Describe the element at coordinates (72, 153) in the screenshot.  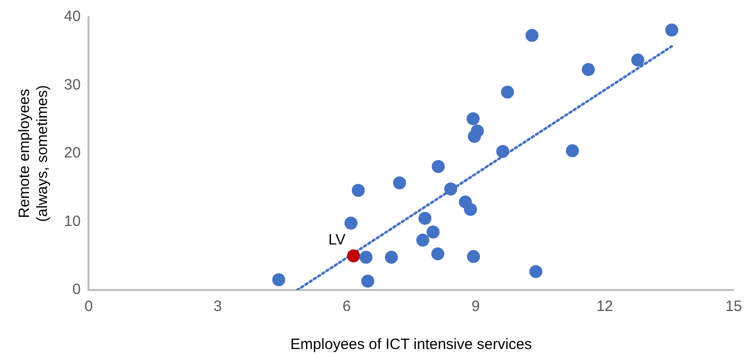
I see `y-tick-label: 20` at that location.